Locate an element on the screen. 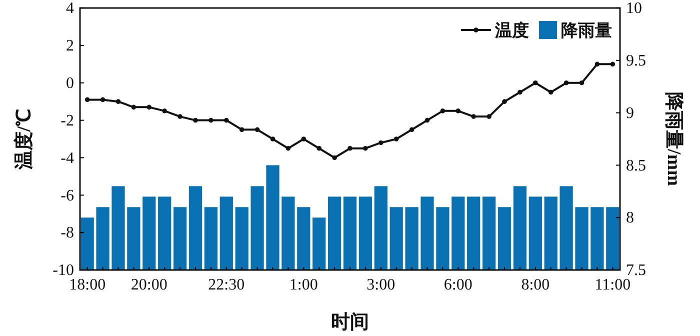  y-tick-label: -6 is located at coordinates (67, 195).